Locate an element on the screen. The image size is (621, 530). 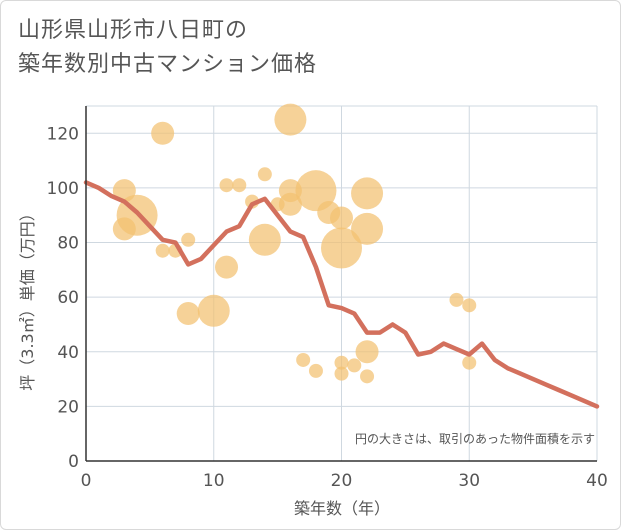
size-note: 円の大きさは、取引のあった物件面積を示す is located at coordinates (475, 438).